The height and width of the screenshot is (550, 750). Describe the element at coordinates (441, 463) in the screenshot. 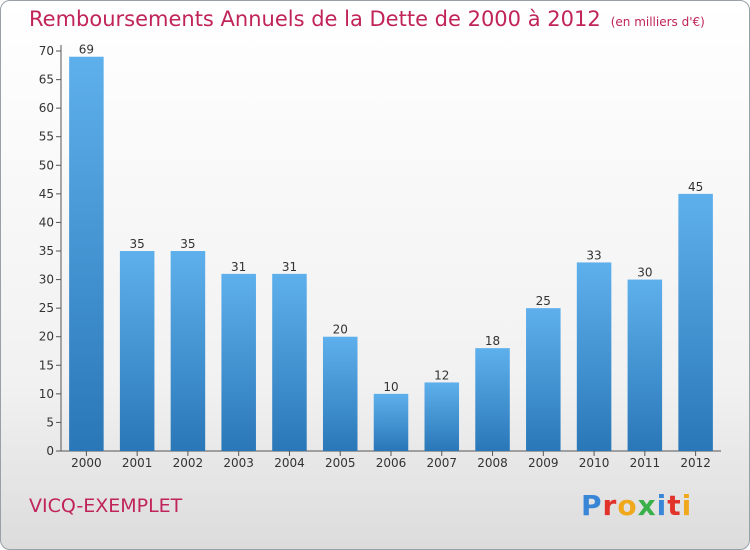

I see `x-tick-label: 2007` at that location.